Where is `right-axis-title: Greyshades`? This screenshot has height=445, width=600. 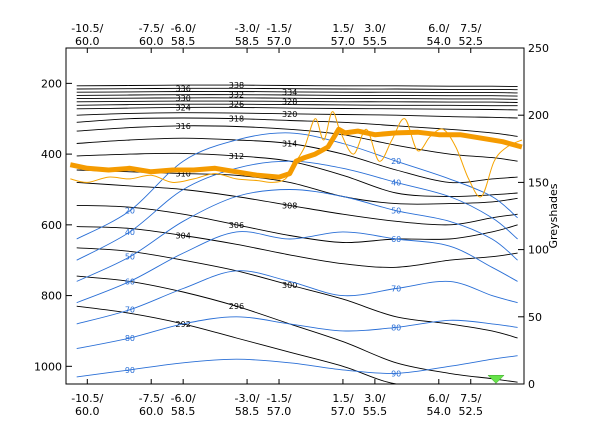
right-axis-title: Greyshades is located at coordinates (553, 215).